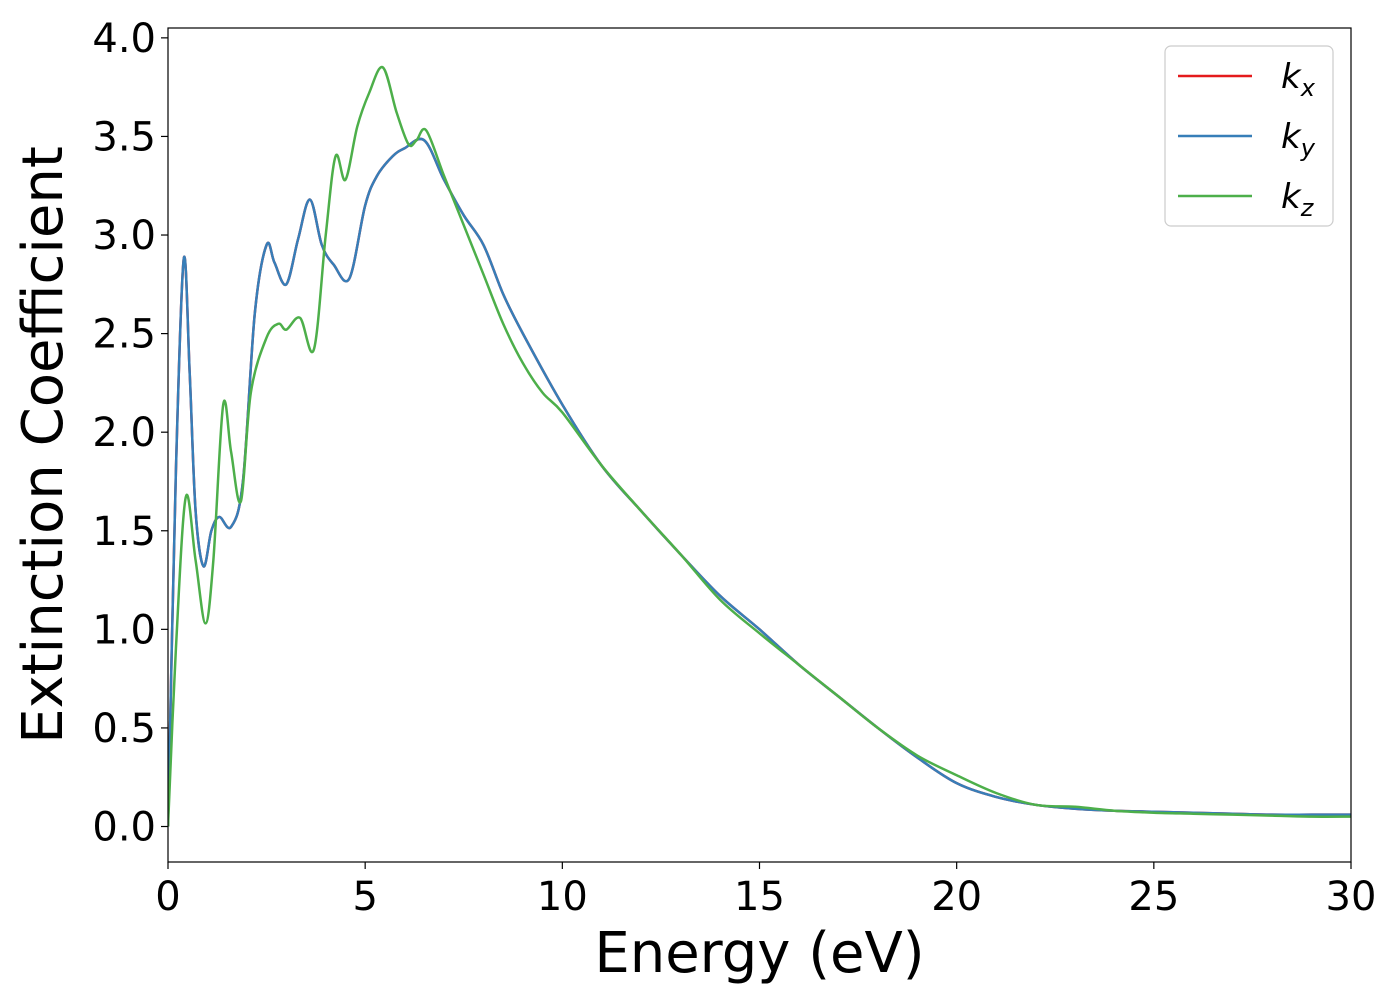 This screenshot has width=1400, height=1000. What do you see at coordinates (124, 532) in the screenshot?
I see `y-tick-label: 1.5` at bounding box center [124, 532].